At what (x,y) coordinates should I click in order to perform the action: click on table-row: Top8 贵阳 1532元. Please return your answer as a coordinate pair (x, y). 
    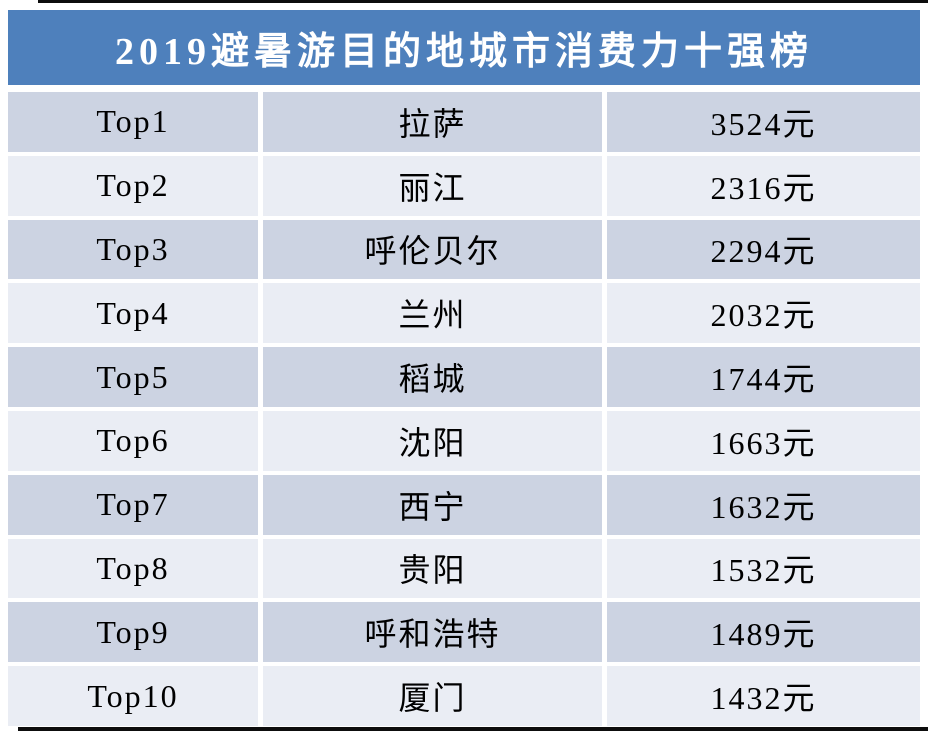
    Looking at the image, I should click on (464, 568).